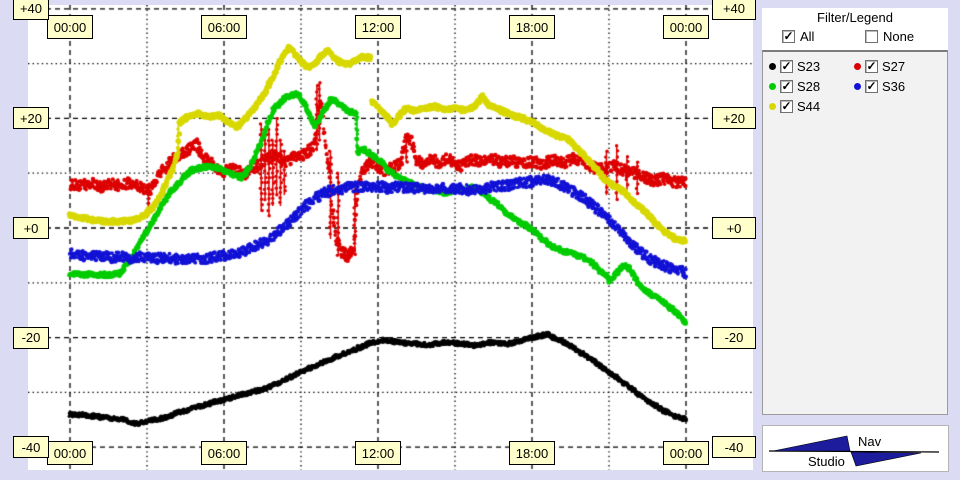  Describe the element at coordinates (794, 66) in the screenshot. I see `legend-item-s23: ✓ S23` at that location.